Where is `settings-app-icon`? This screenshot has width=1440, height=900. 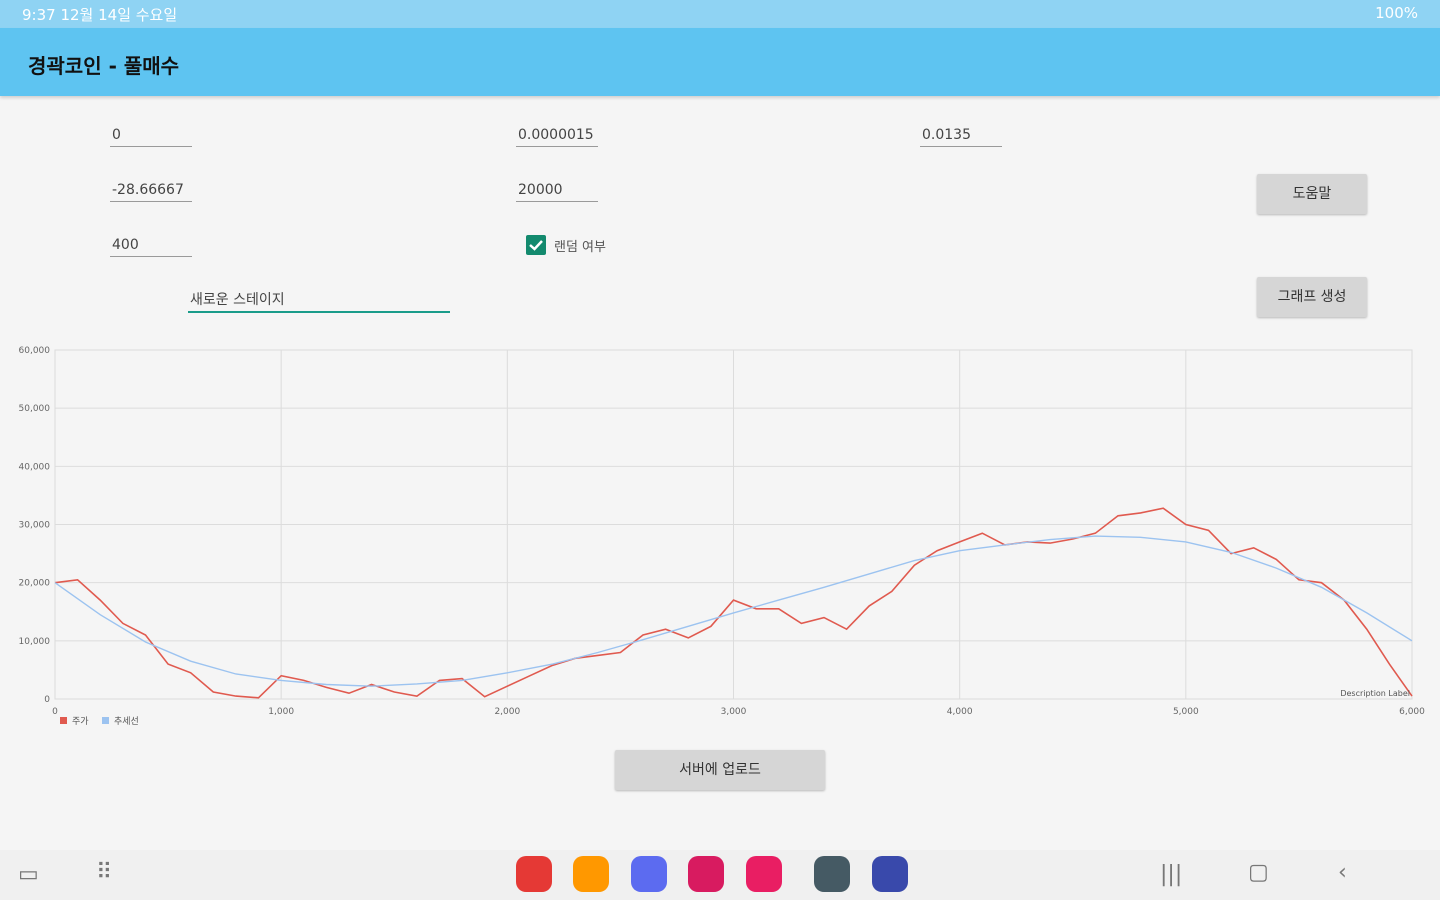 settings-app-icon is located at coordinates (832, 874).